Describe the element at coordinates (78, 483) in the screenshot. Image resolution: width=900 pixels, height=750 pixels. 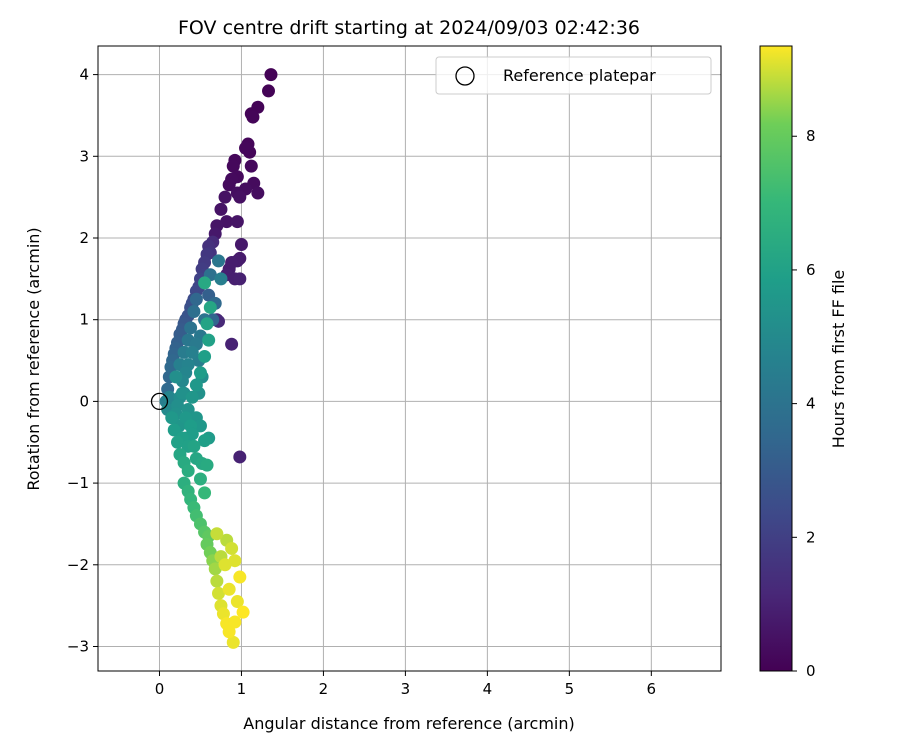
I see `y-tick-label: −1` at that location.